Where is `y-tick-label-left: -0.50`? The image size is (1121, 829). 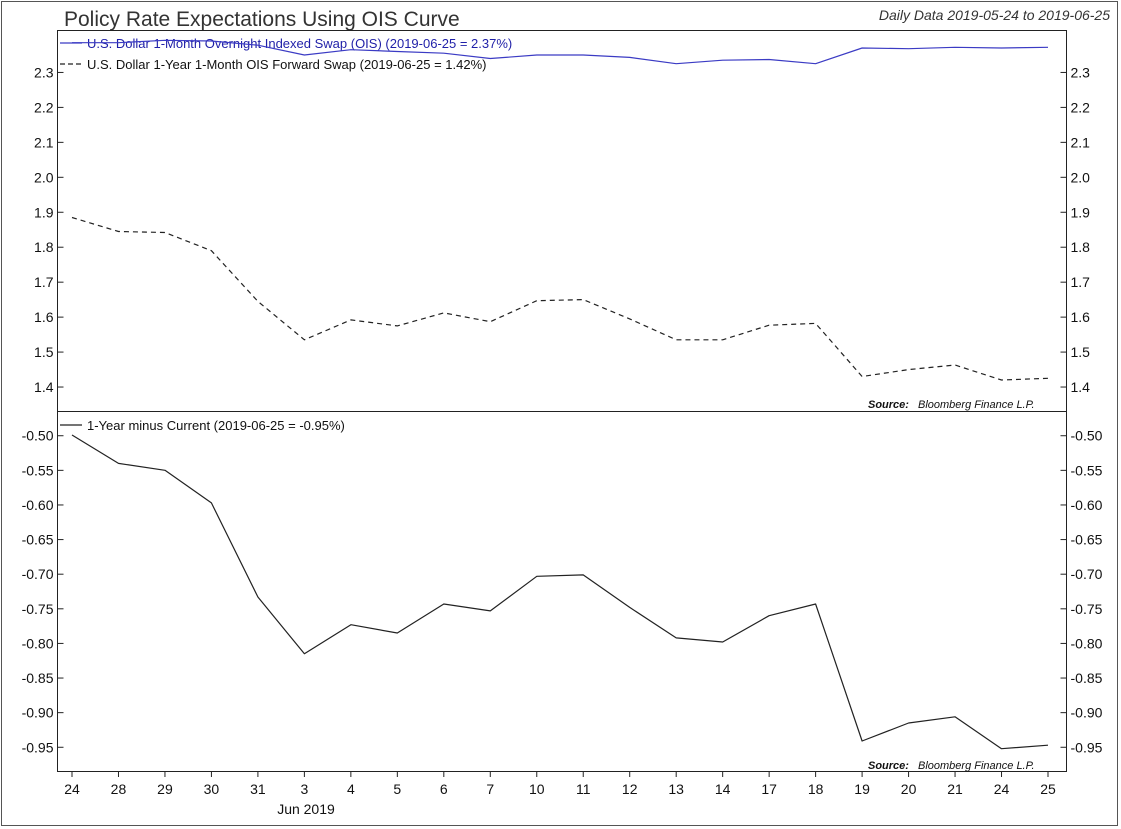
y-tick-label-left: -0.50 is located at coordinates (38, 436).